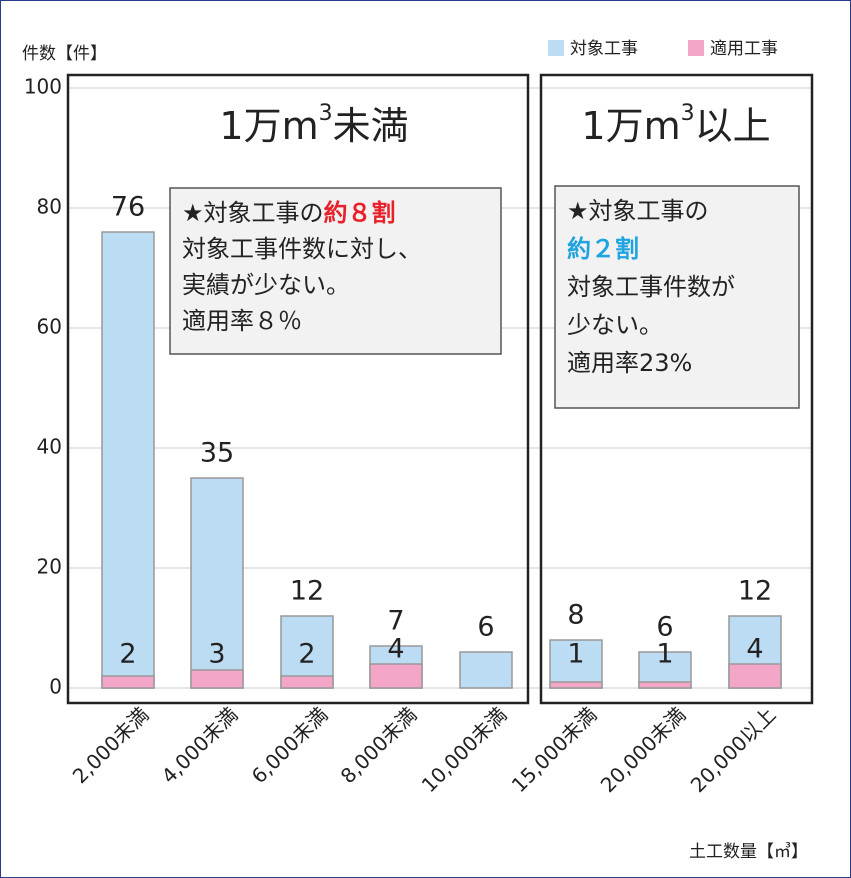 This screenshot has height=878, width=851. What do you see at coordinates (55, 687) in the screenshot?
I see `y-tick-label: 0` at bounding box center [55, 687].